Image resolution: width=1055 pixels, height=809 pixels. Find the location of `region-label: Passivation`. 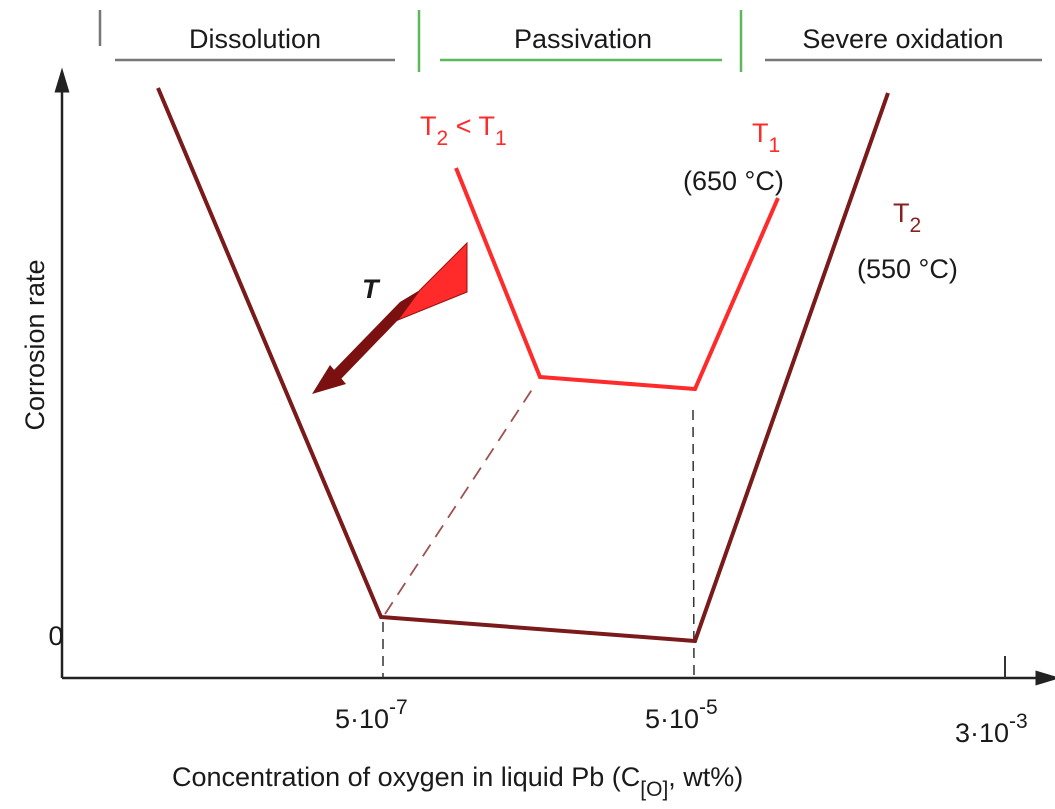

region-label: Passivation is located at coordinates (583, 39).